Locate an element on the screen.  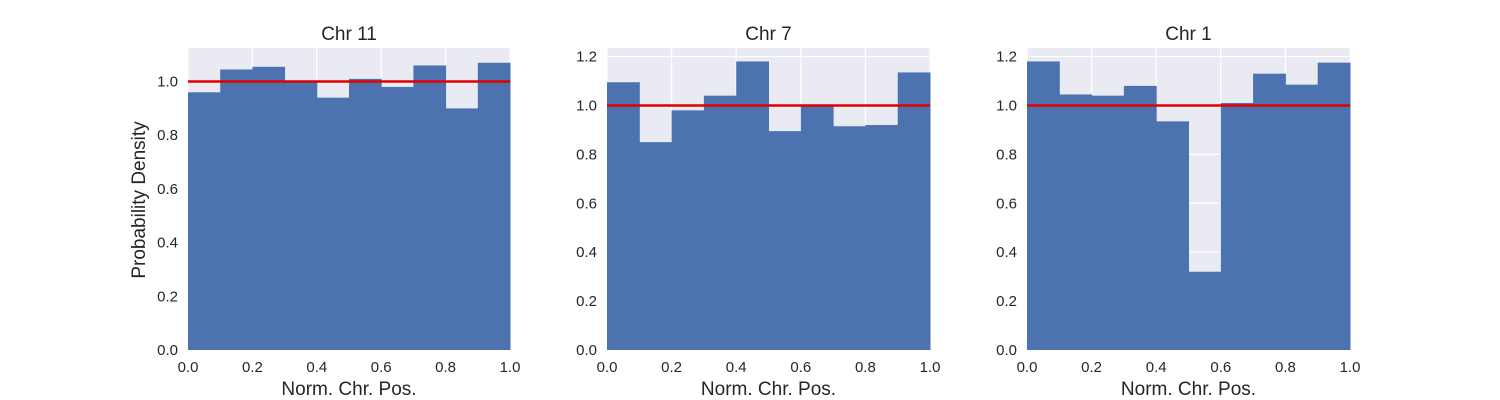
panel-title: Chr 11 is located at coordinates (349, 34).